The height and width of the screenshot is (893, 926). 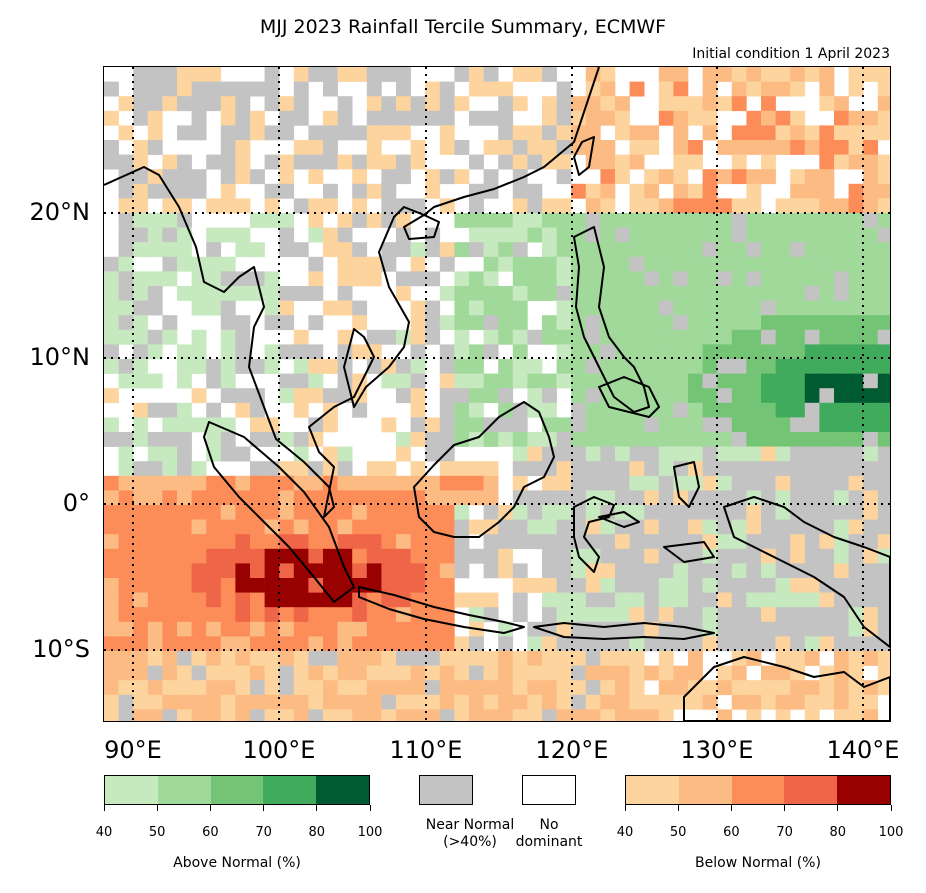 I want to click on above-normal-segment, so click(x=184, y=790).